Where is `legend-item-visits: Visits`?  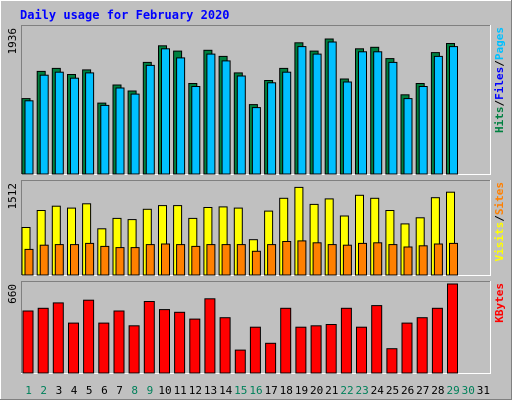 legend-item-visits: Visits is located at coordinates (499, 242).